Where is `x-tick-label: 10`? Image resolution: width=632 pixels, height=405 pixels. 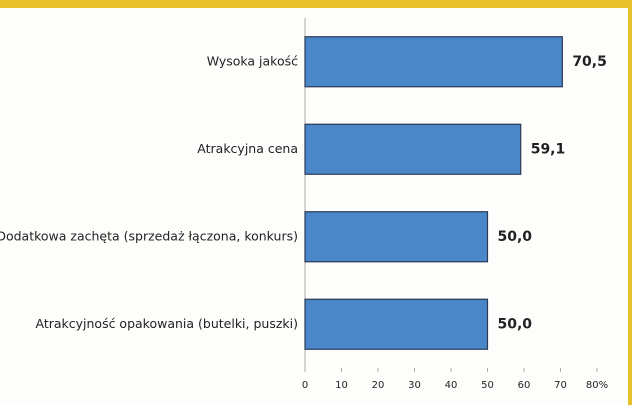
x-tick-label: 10 is located at coordinates (341, 385).